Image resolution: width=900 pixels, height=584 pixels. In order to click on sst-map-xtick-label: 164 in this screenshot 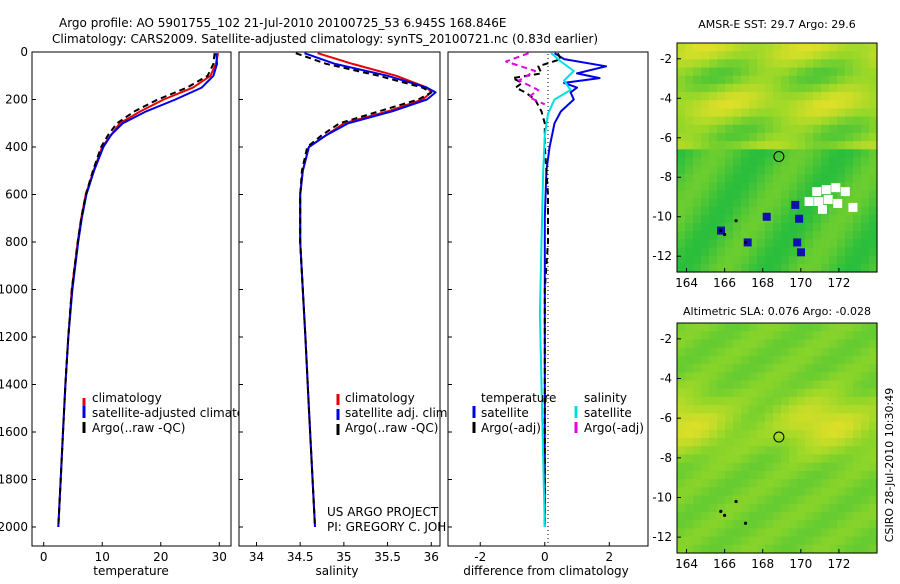, I will do `click(686, 283)`.